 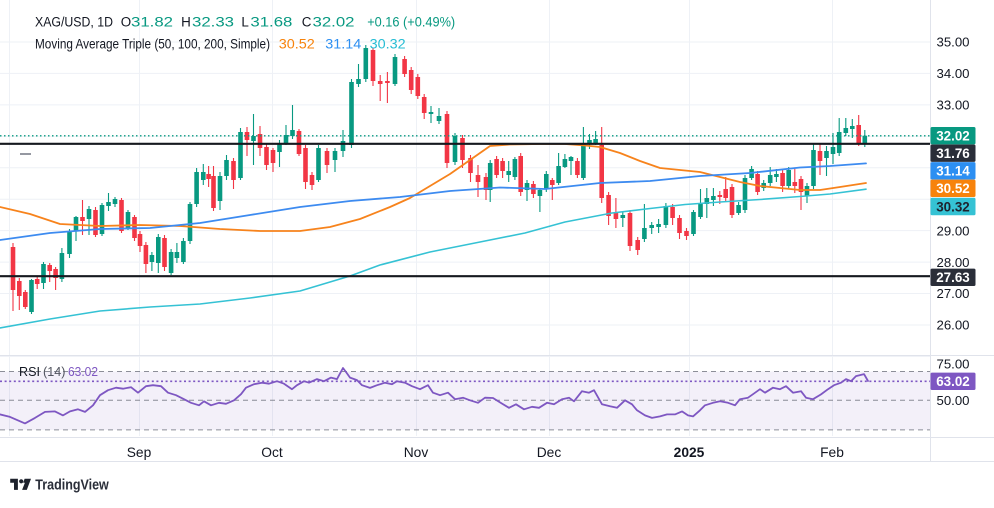 What do you see at coordinates (74, 22) in the screenshot?
I see `svg-text: XAG/USD, 1D` at bounding box center [74, 22].